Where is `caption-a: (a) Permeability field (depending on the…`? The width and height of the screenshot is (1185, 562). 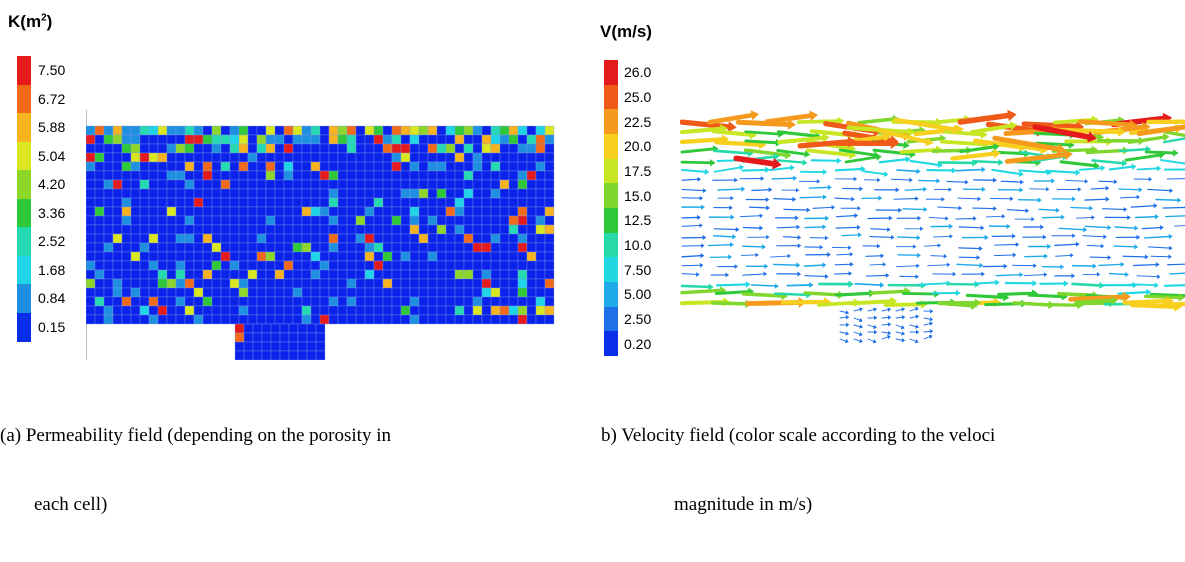
caption-a: (a) Permeability field (depending on the… is located at coordinates (195, 470).